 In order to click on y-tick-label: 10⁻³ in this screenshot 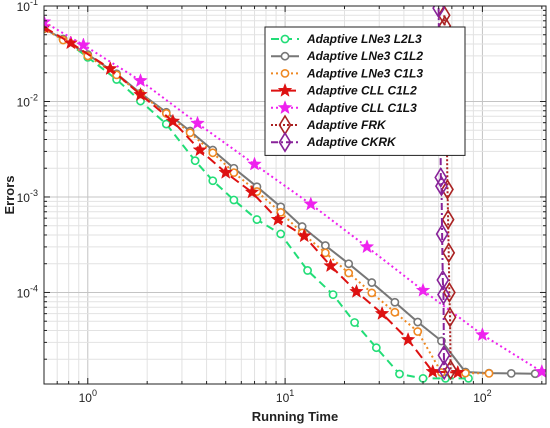, I will do `click(27, 196)`.